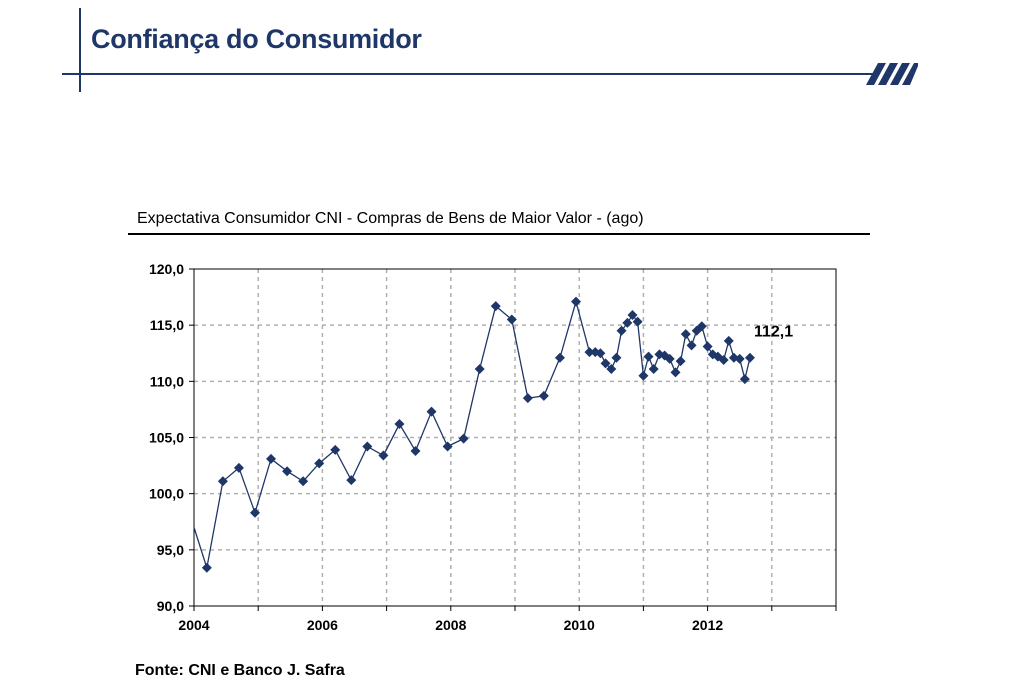 The height and width of the screenshot is (695, 1022). Describe the element at coordinates (322, 625) in the screenshot. I see `x-tick-label: 2006` at that location.